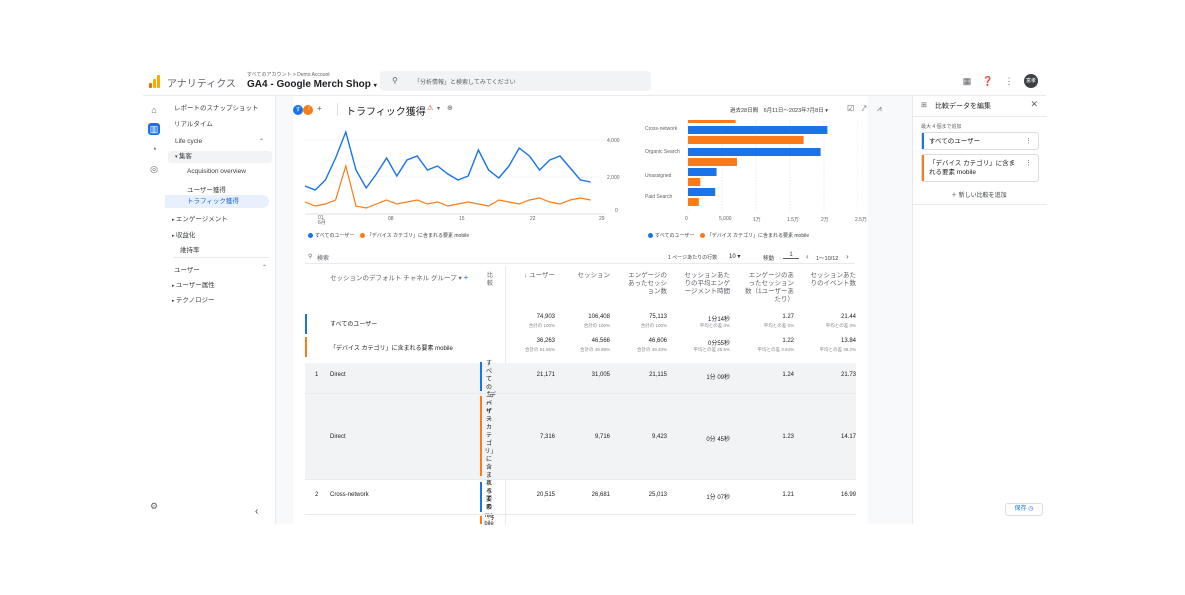 The height and width of the screenshot is (595, 1185). What do you see at coordinates (200, 218) in the screenshot?
I see `nav-engagement: ▸ エンゲージメント` at bounding box center [200, 218].